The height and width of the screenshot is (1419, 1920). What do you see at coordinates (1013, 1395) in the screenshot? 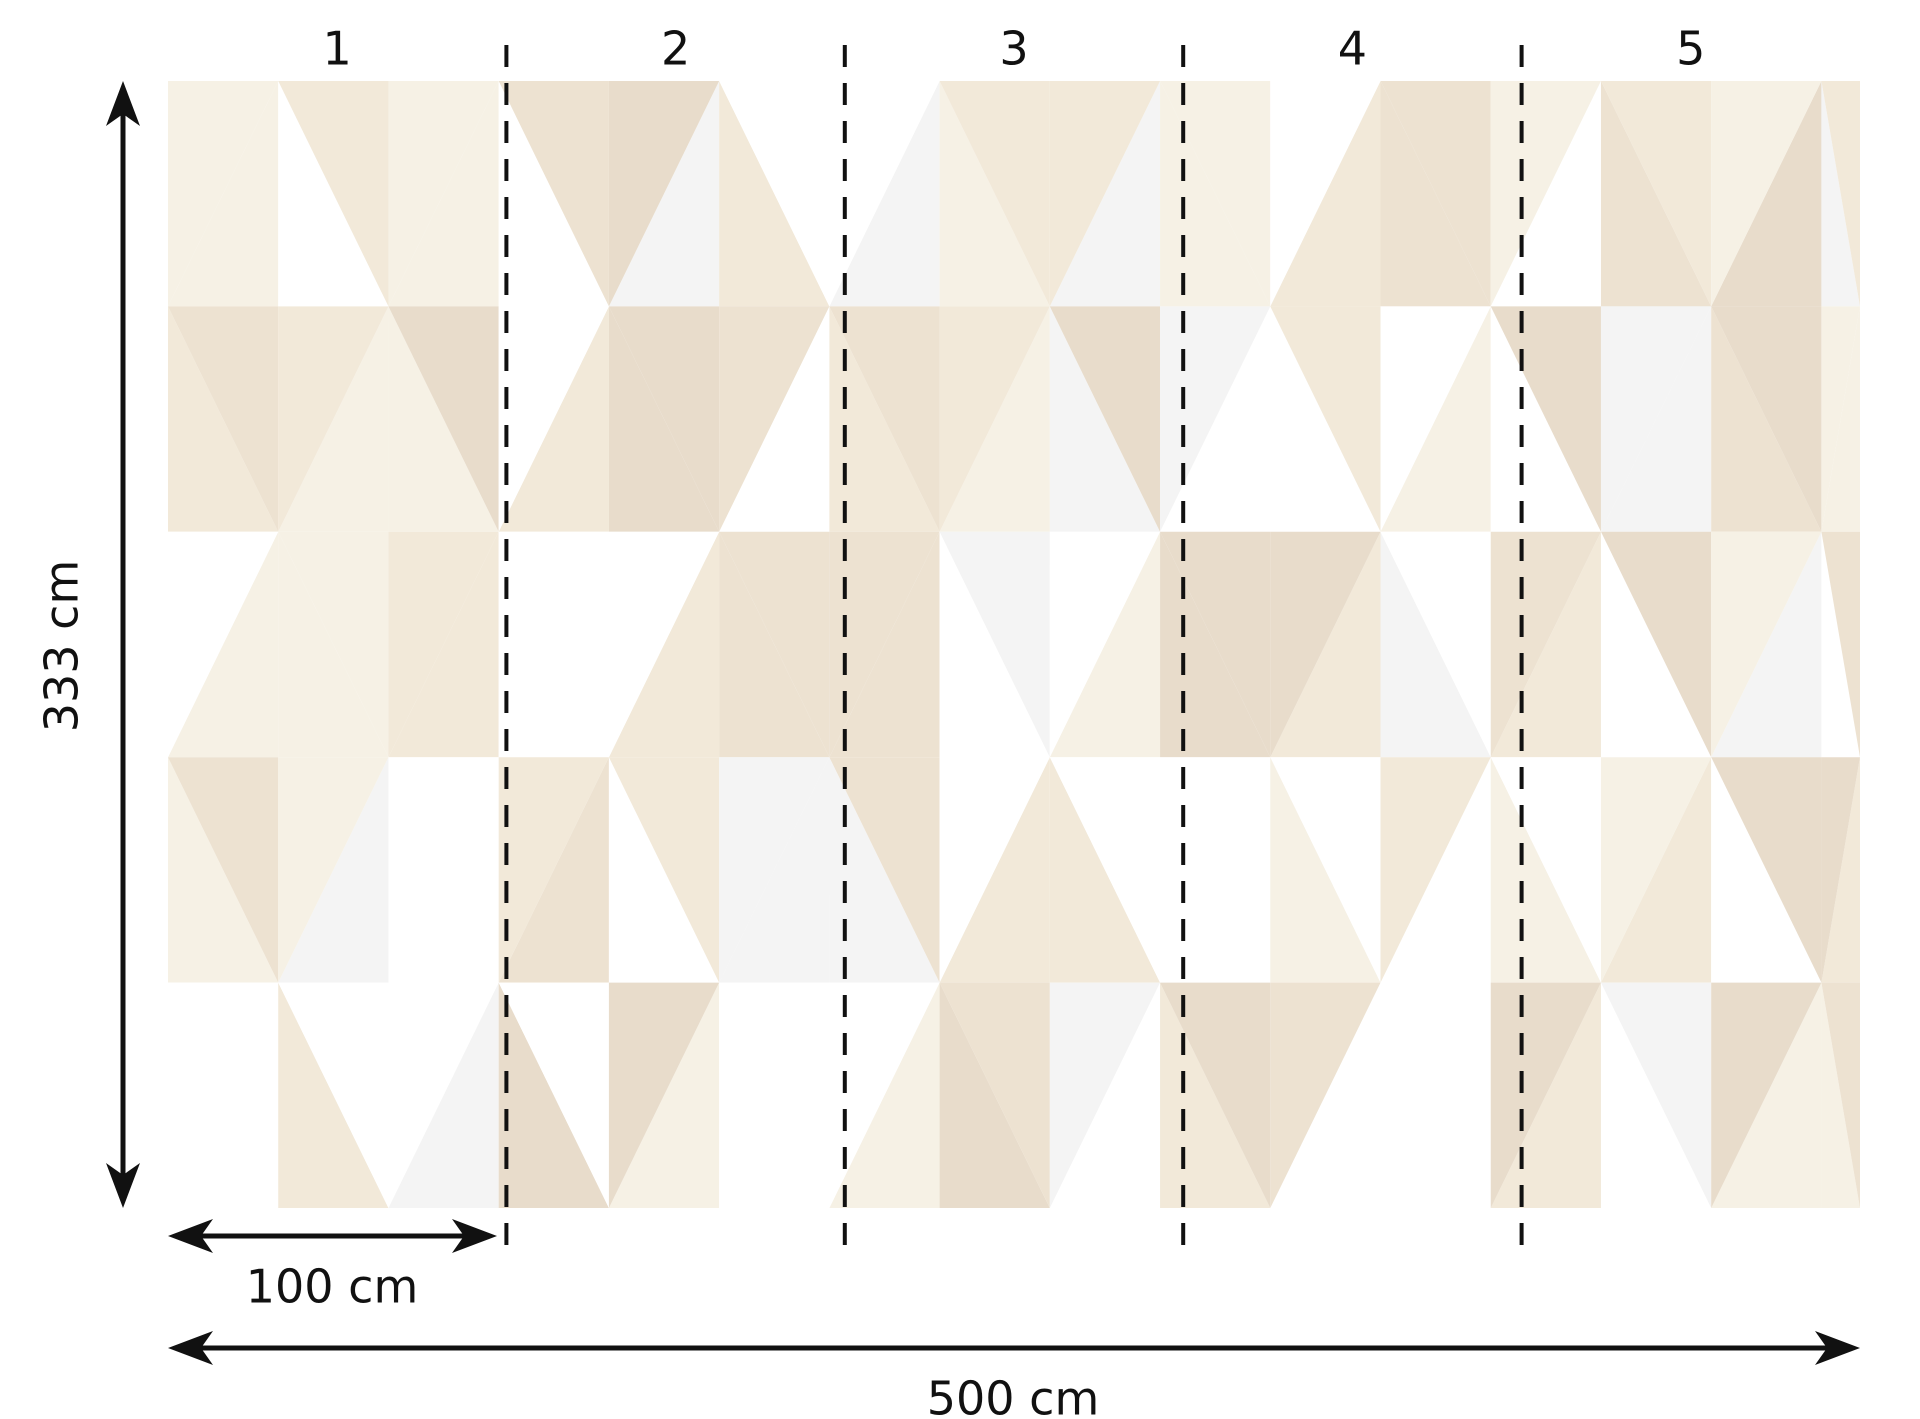
I see `total-width-label: 500 cm` at bounding box center [1013, 1395].